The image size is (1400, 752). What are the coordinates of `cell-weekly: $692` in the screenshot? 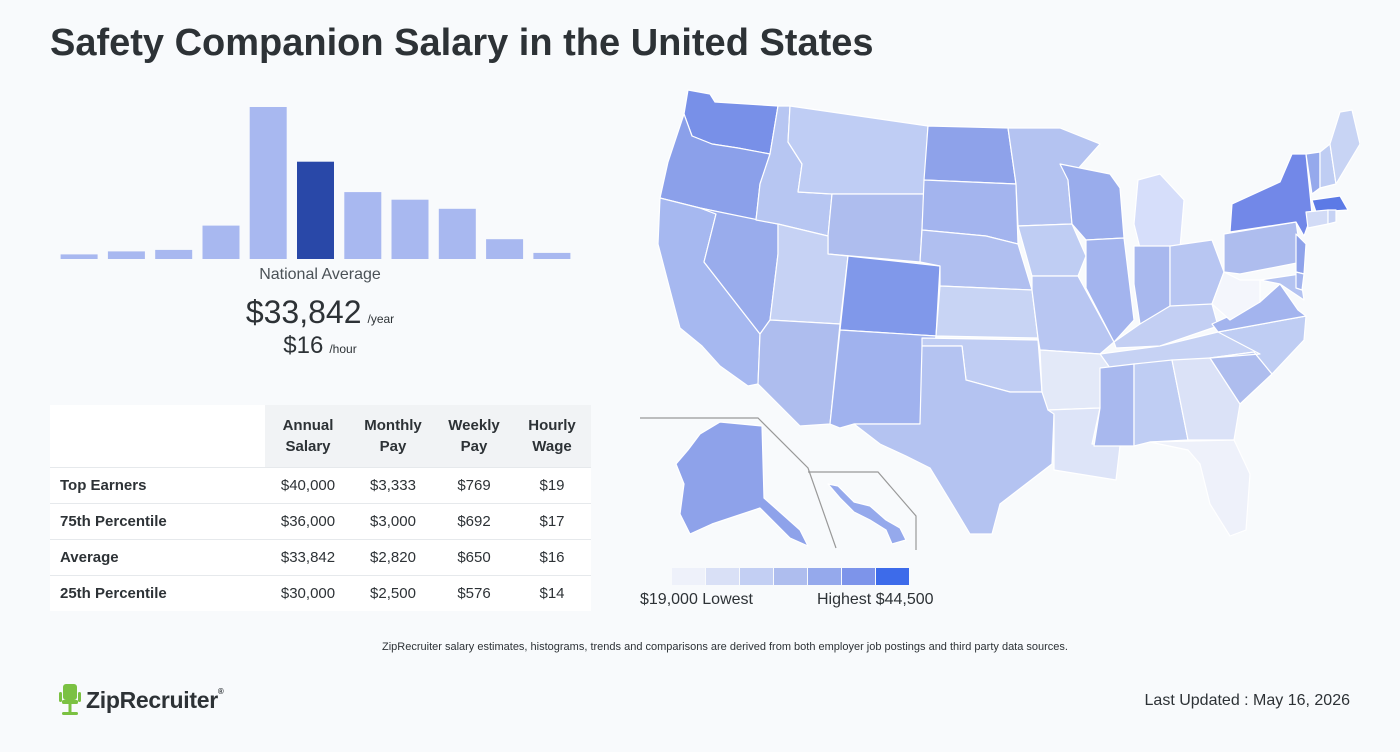 It's located at (474, 520).